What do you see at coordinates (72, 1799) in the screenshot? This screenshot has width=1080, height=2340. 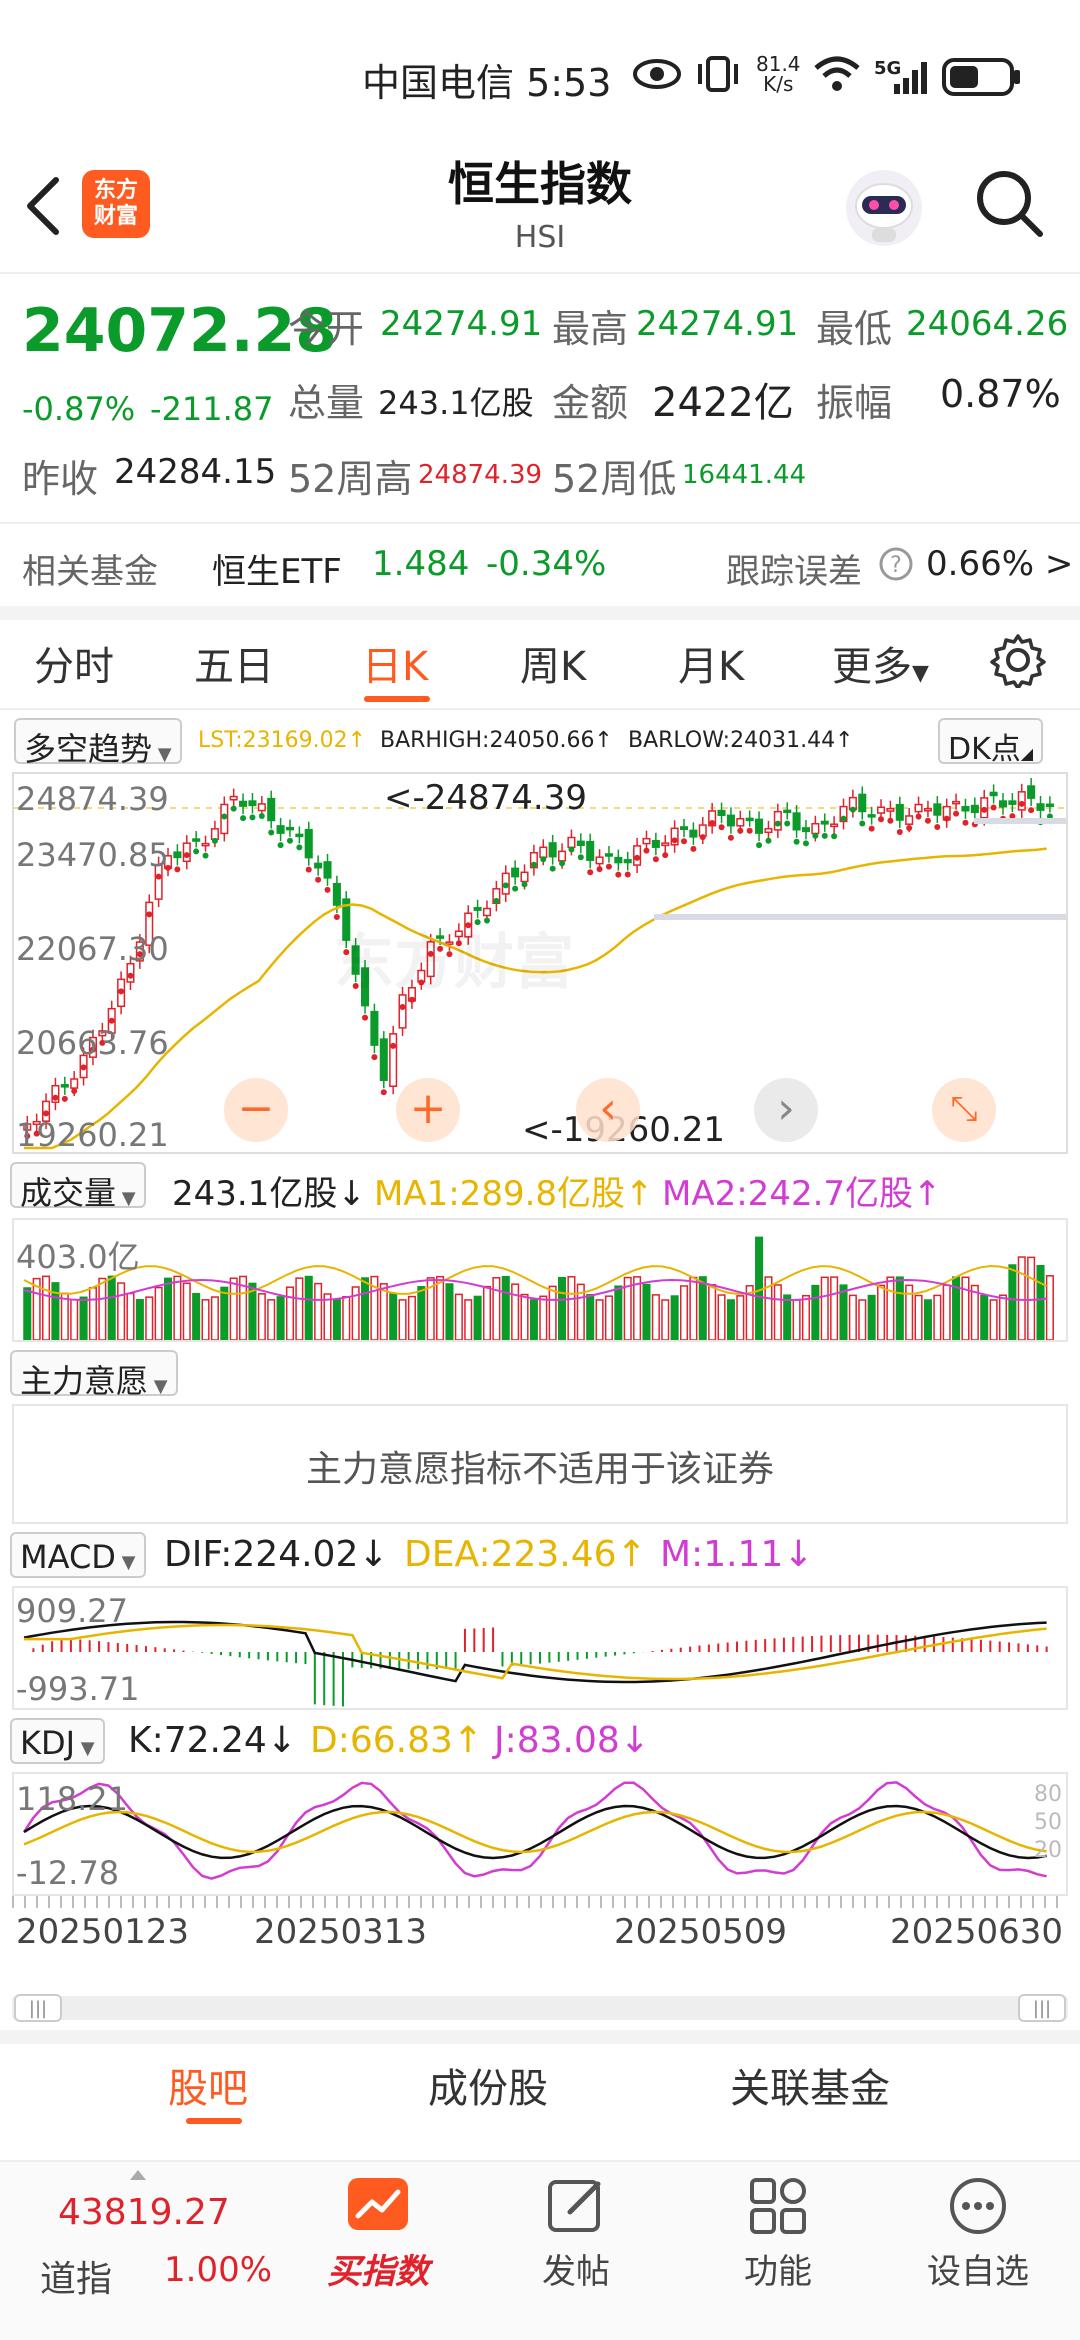 I see `kdj-y-top: 118.21` at bounding box center [72, 1799].